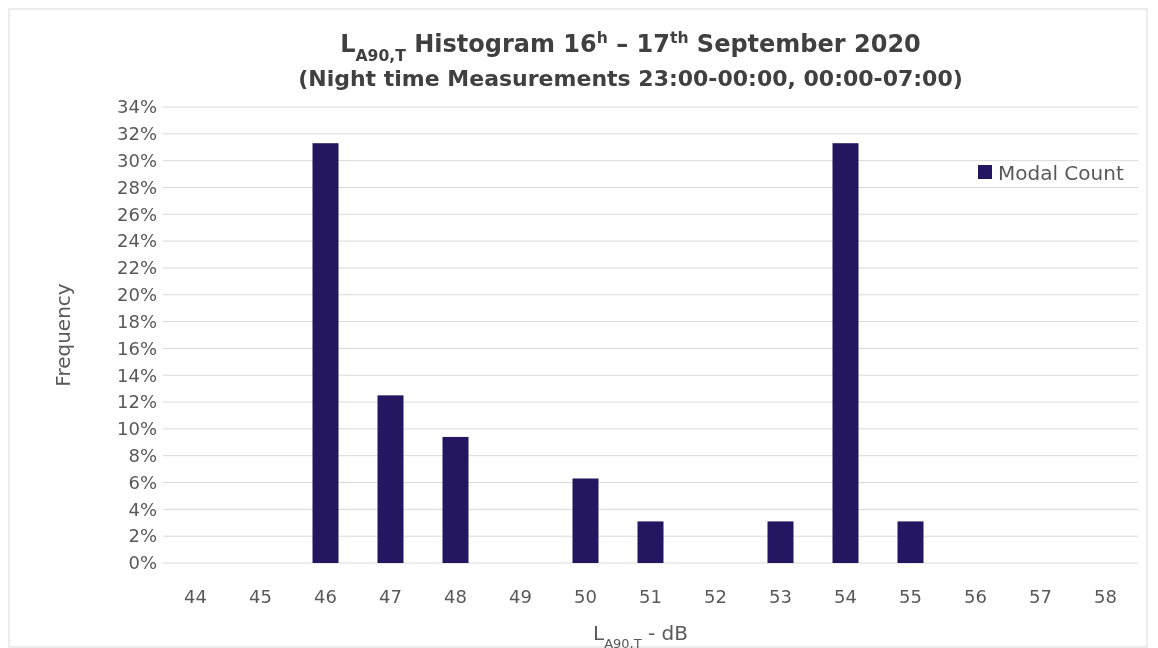 The image size is (1158, 648). What do you see at coordinates (630, 47) in the screenshot?
I see `chart-title: L$_{A90,T}$ Histogram 16$^{h}$ – 17$^{th}$ September 2020` at bounding box center [630, 47].